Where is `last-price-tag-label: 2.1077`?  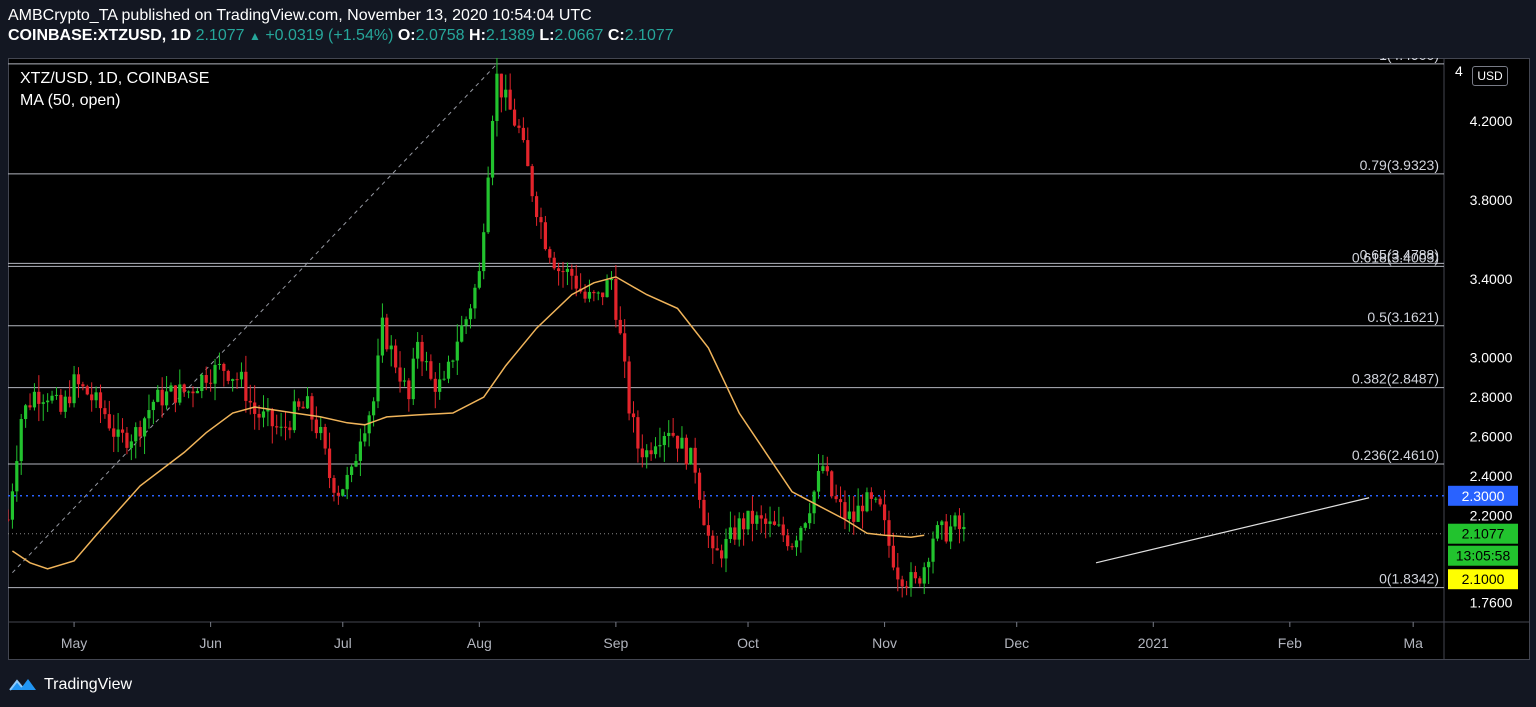
last-price-tag-label: 2.1077 is located at coordinates (1483, 534).